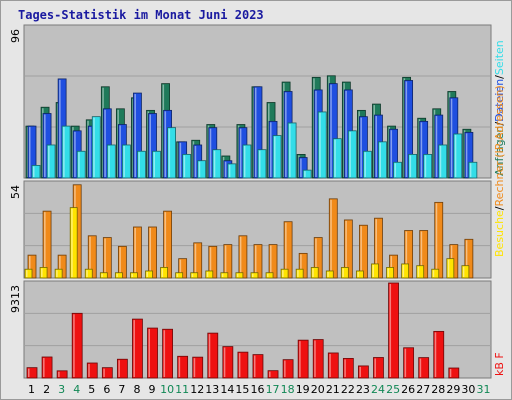 Image resolution: width=512 pixels, height=400 pixels. Describe the element at coordinates (499, 151) in the screenshot. I see `legend-text: Anfragen` at that location.